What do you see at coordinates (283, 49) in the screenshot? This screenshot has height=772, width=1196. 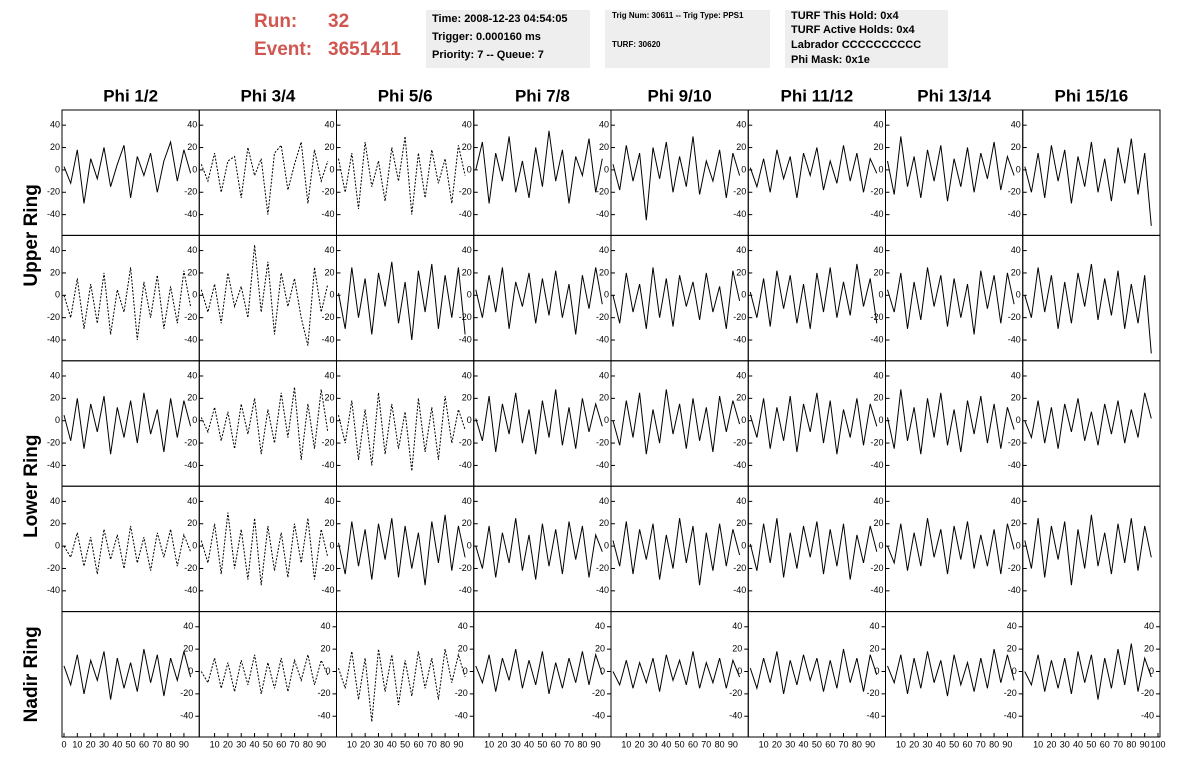 I see `event-label: Event:` at bounding box center [283, 49].